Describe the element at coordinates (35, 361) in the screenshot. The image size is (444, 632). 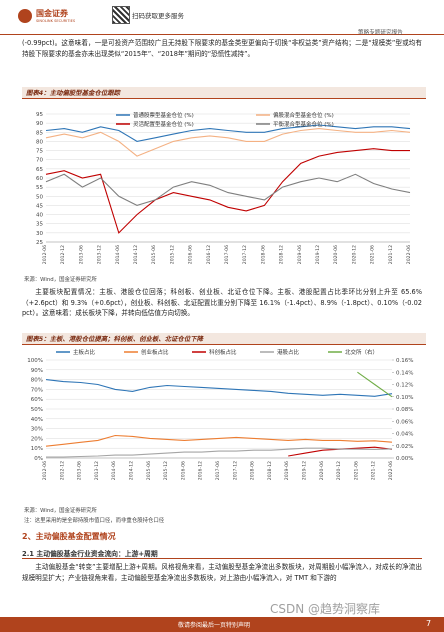
I see `y-tick-label: 100%` at that location.